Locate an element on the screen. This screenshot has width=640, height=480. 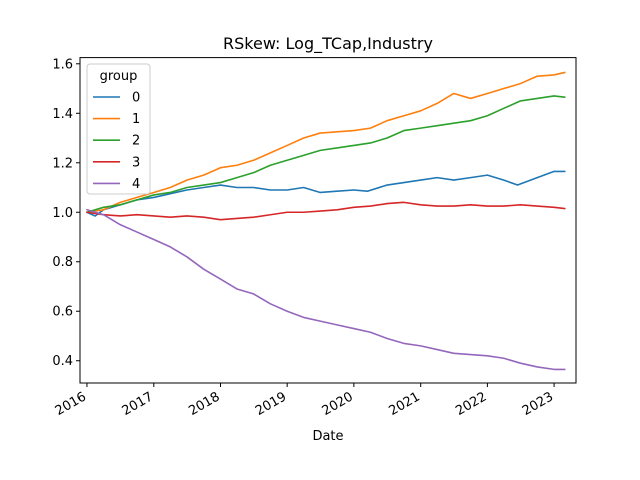
x-axis-label: Date is located at coordinates (327, 436).